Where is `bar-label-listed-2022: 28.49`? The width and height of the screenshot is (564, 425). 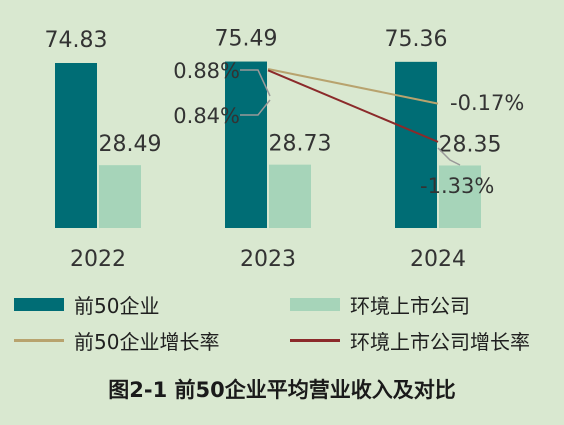 bar-label-listed-2022: 28.49 is located at coordinates (130, 144).